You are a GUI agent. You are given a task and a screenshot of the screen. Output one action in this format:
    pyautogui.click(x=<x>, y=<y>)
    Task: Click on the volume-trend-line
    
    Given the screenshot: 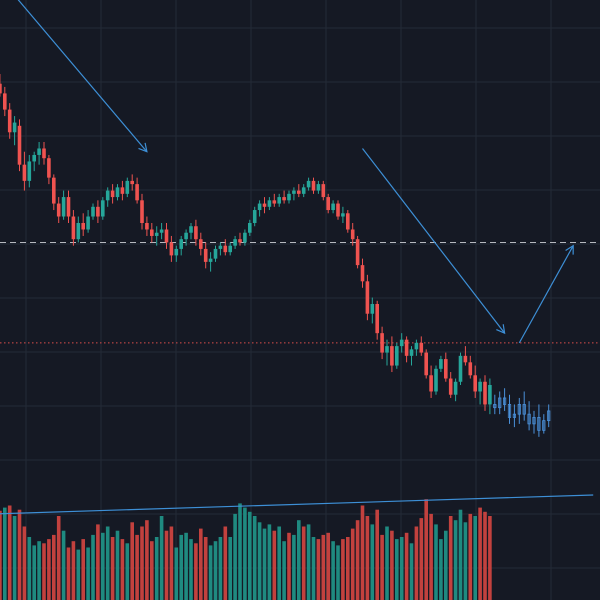 What is the action you would take?
    pyautogui.click(x=297, y=504)
    